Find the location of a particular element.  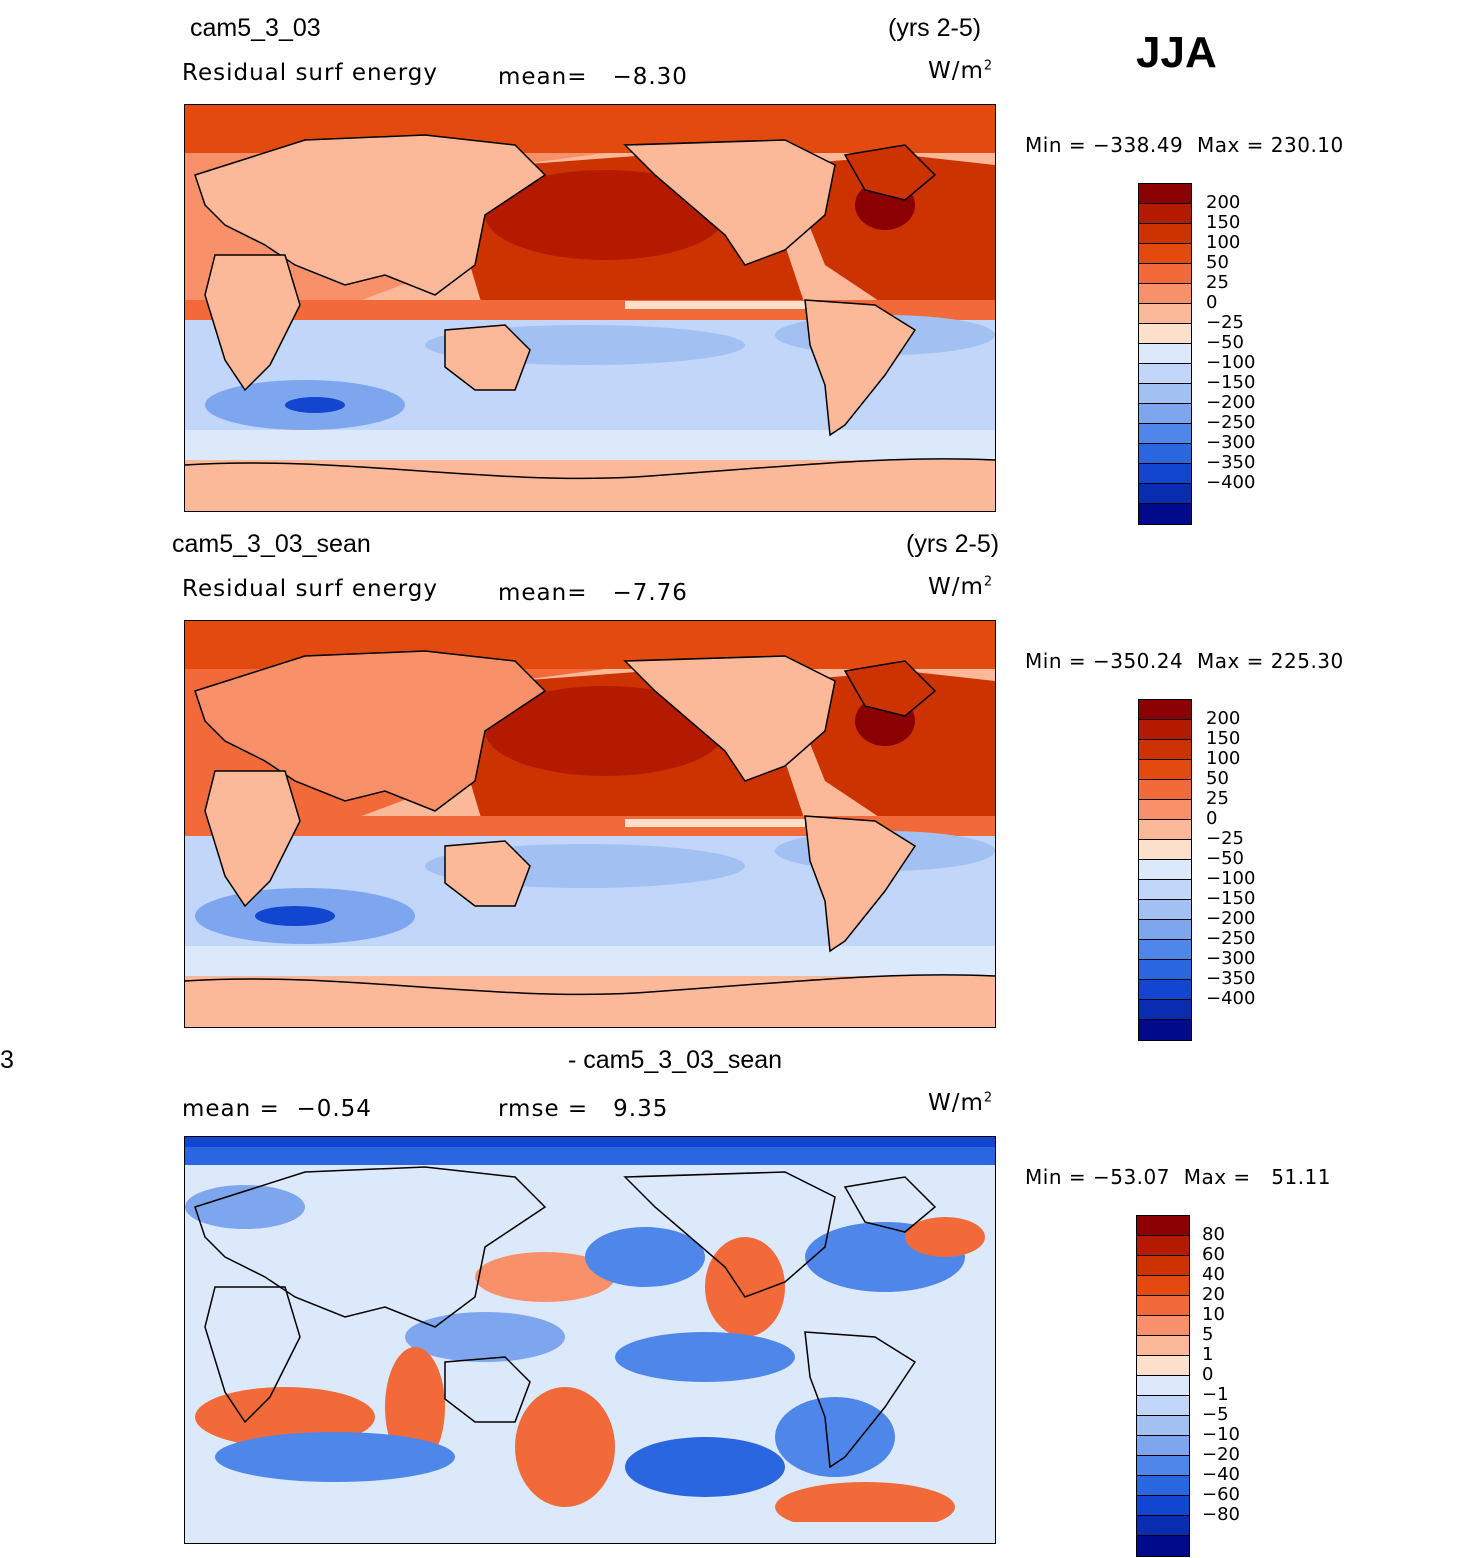

colorbar-level-label: 80 is located at coordinates (1213, 1234).